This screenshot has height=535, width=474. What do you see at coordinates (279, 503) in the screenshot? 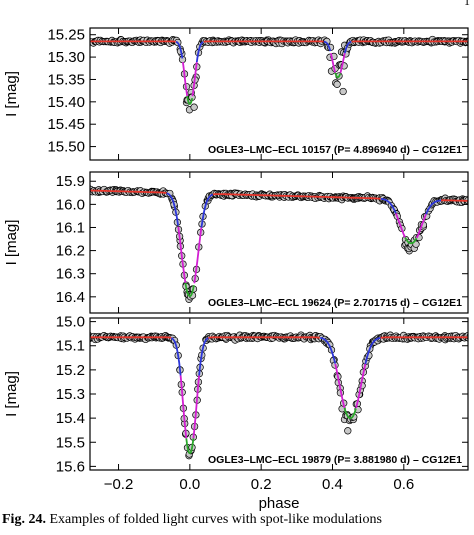
I see `x-axis-label: phase` at bounding box center [279, 503].